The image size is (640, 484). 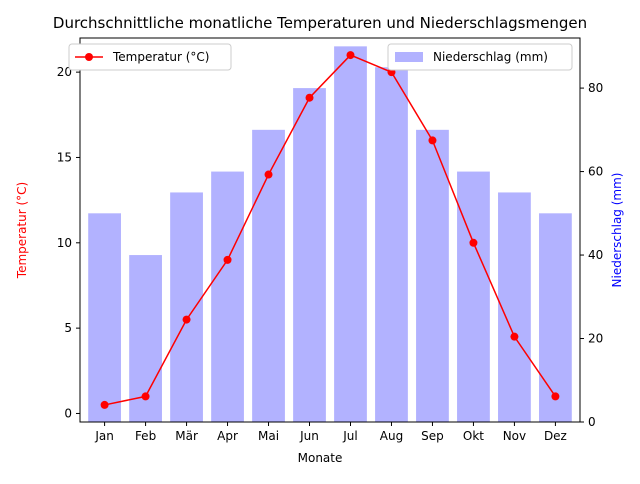 I want to click on y-axis-right: 0 20 40 60 80, so click(x=591, y=255).